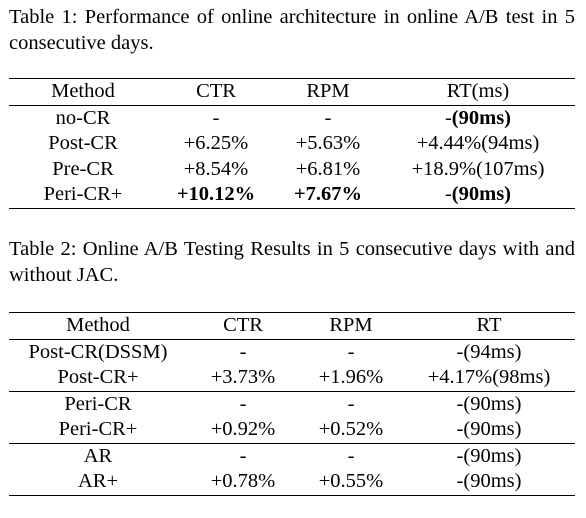 This screenshot has height=518, width=586. What do you see at coordinates (351, 429) in the screenshot?
I see `rpm-cell: +0.52%` at bounding box center [351, 429].